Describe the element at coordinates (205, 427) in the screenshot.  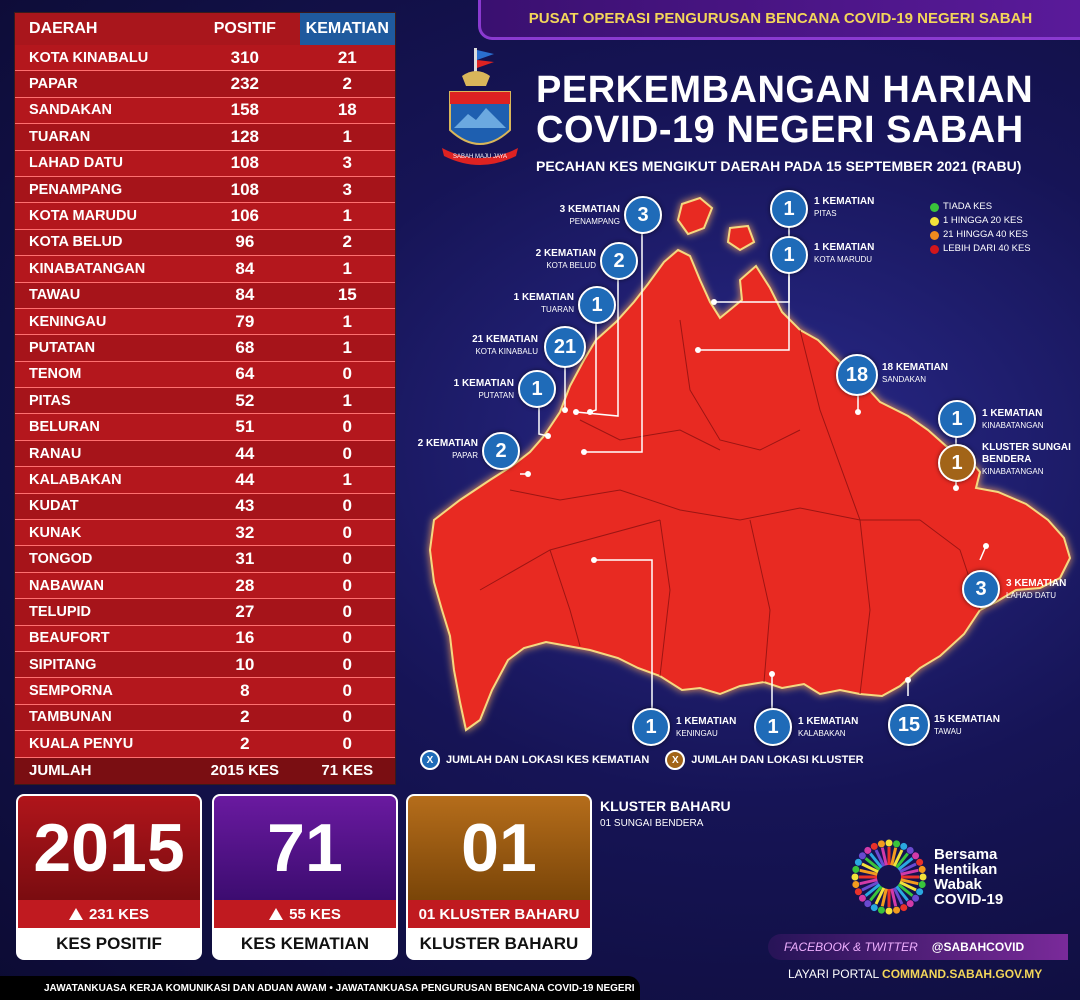
I see `table-row: BELURAN 51 0` at that location.